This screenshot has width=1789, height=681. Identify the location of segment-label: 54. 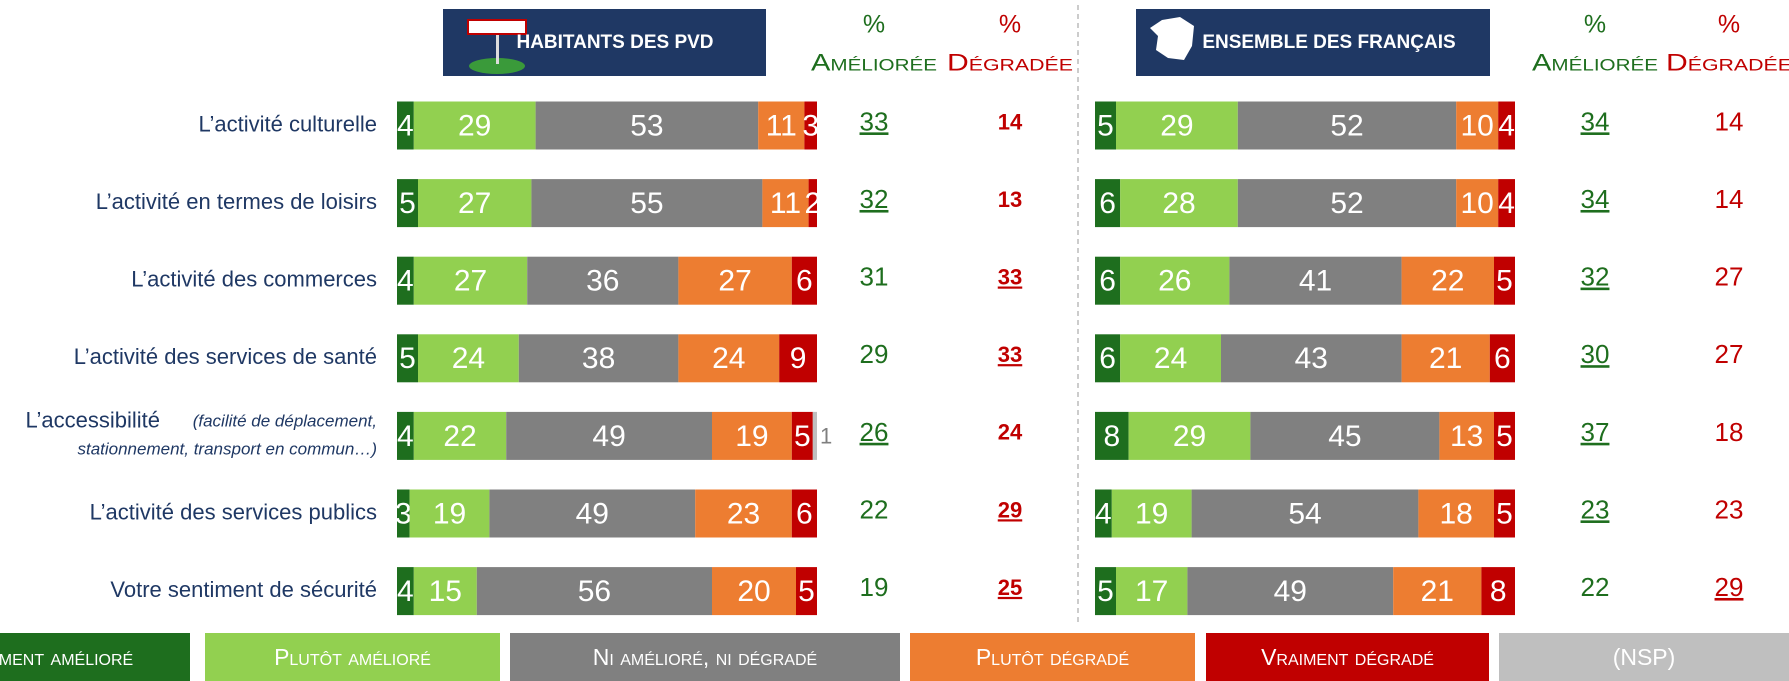
(1304, 513).